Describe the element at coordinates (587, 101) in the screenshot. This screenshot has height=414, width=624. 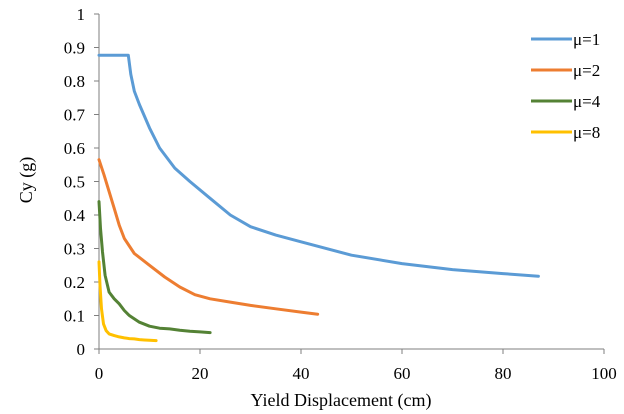
I see `legend-label-3: μ=4` at that location.